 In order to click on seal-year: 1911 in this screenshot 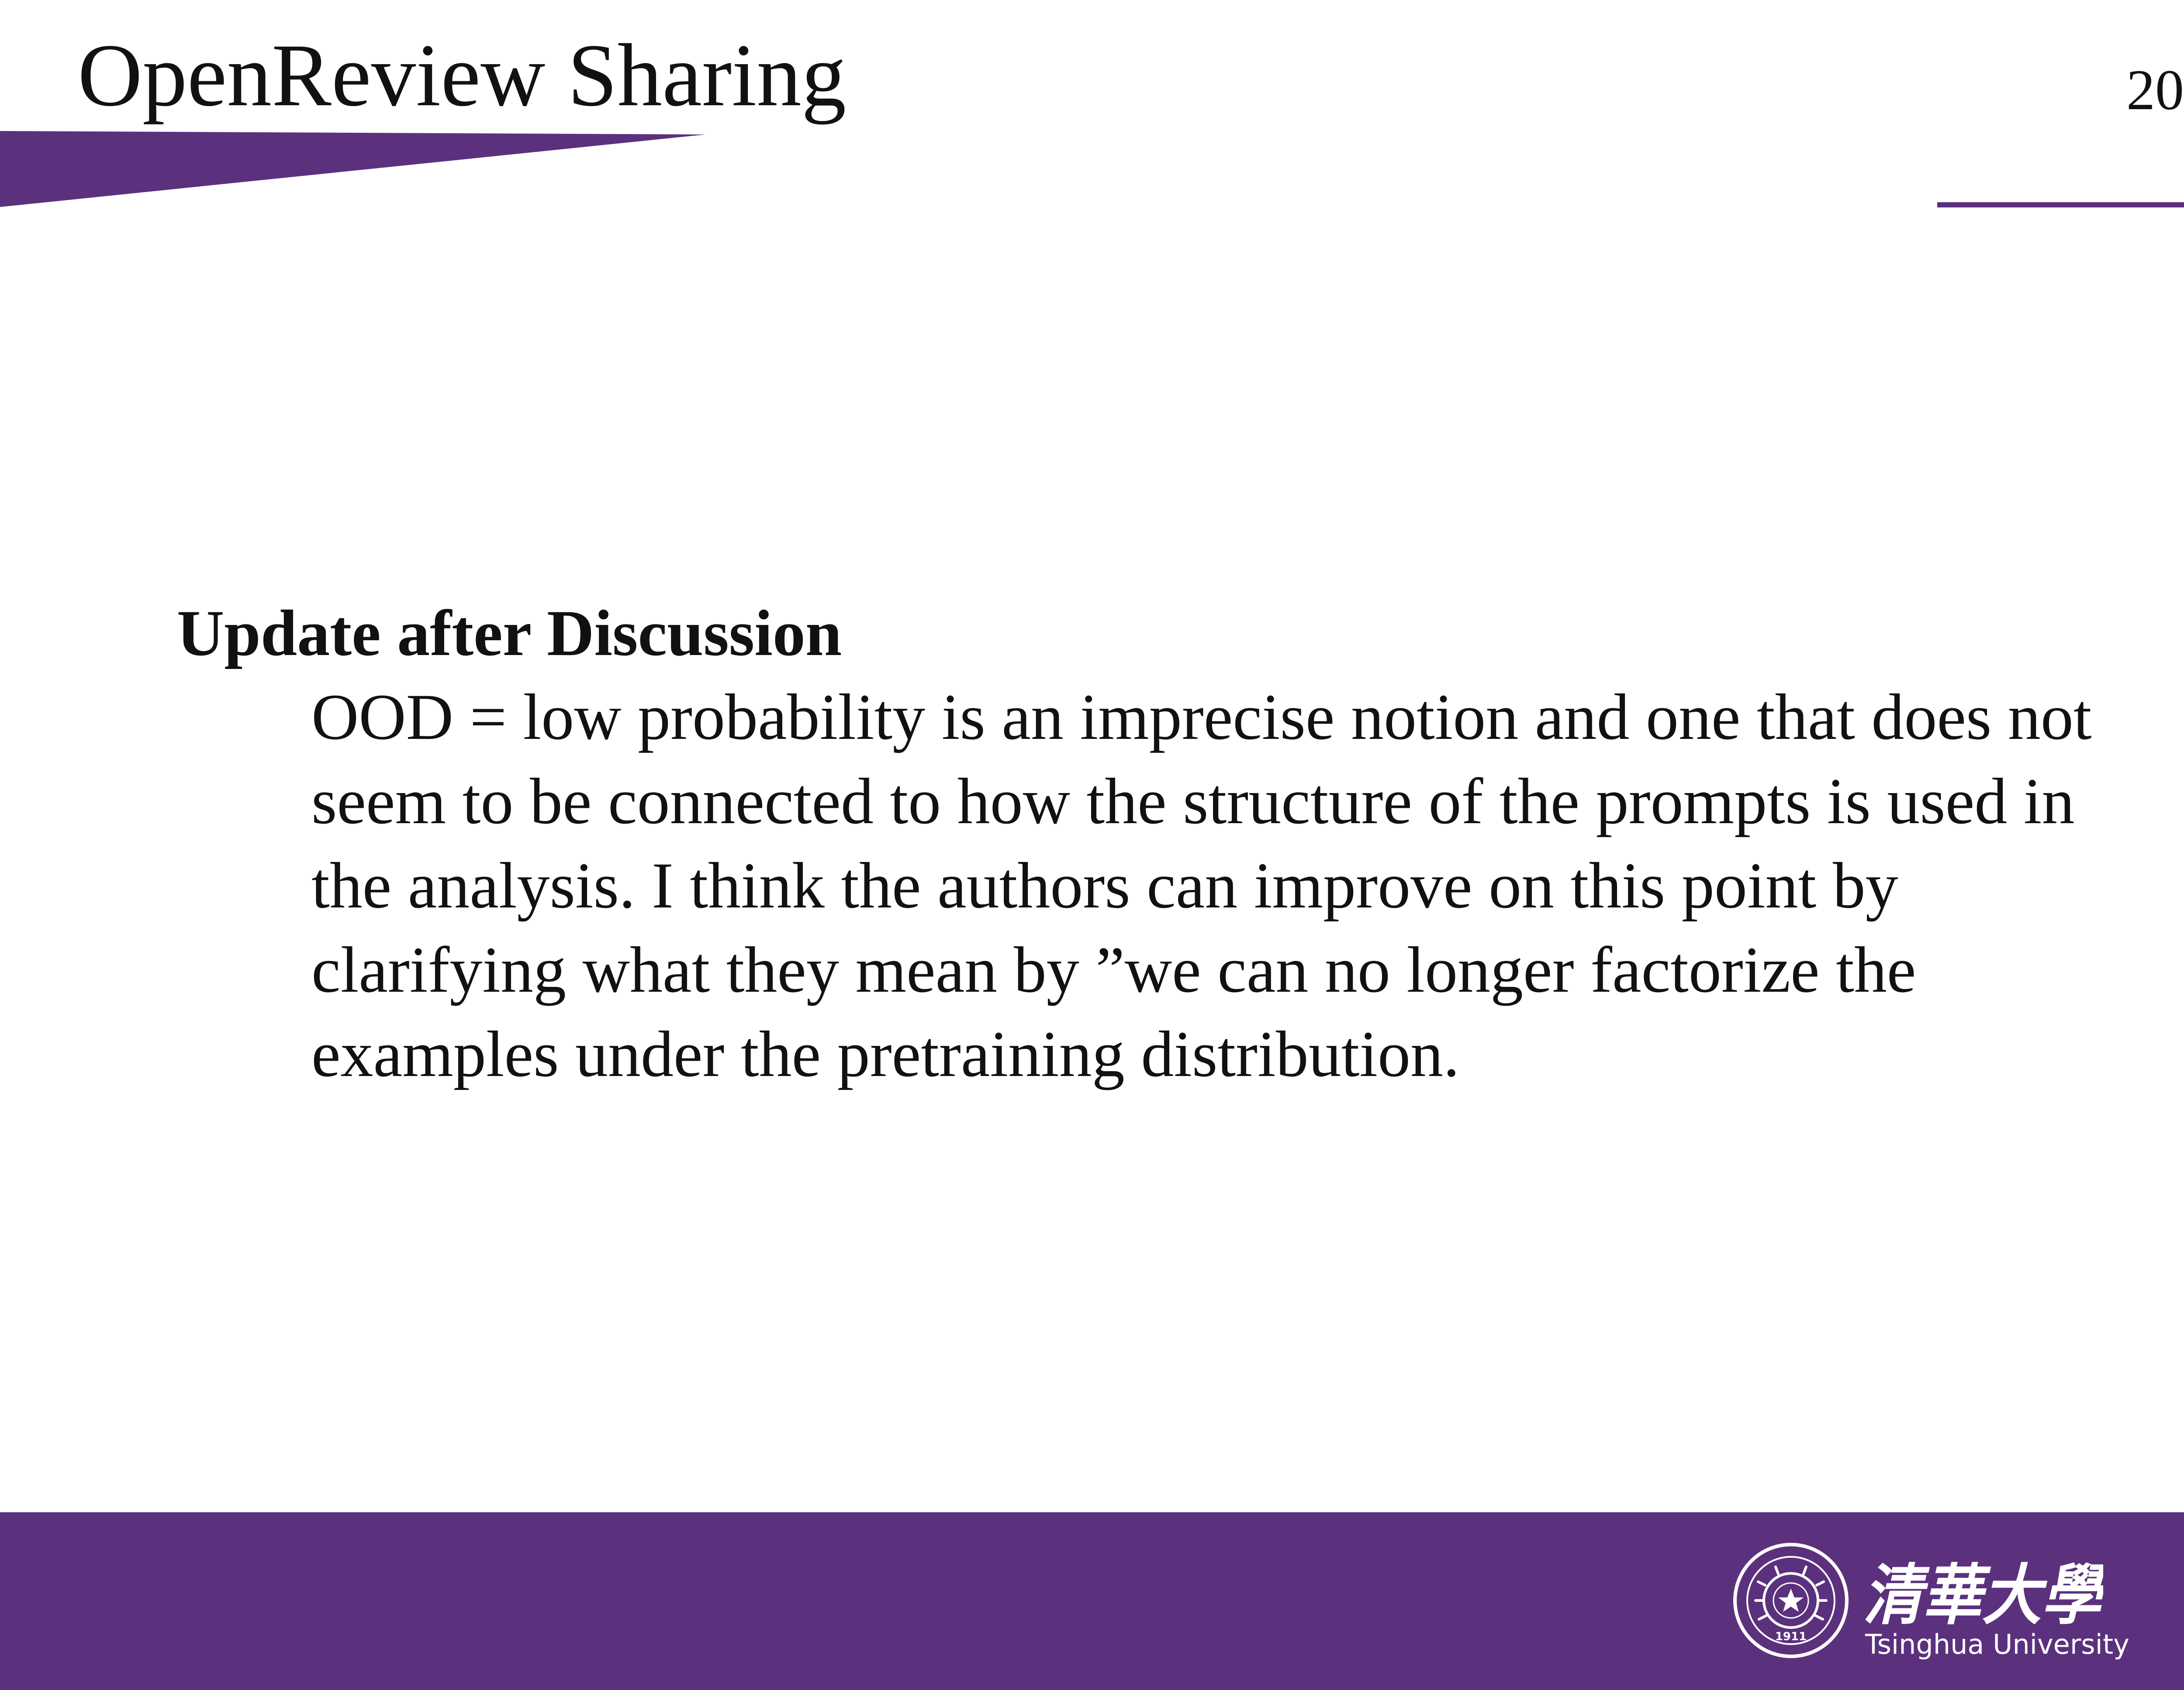, I will do `click(1791, 1636)`.